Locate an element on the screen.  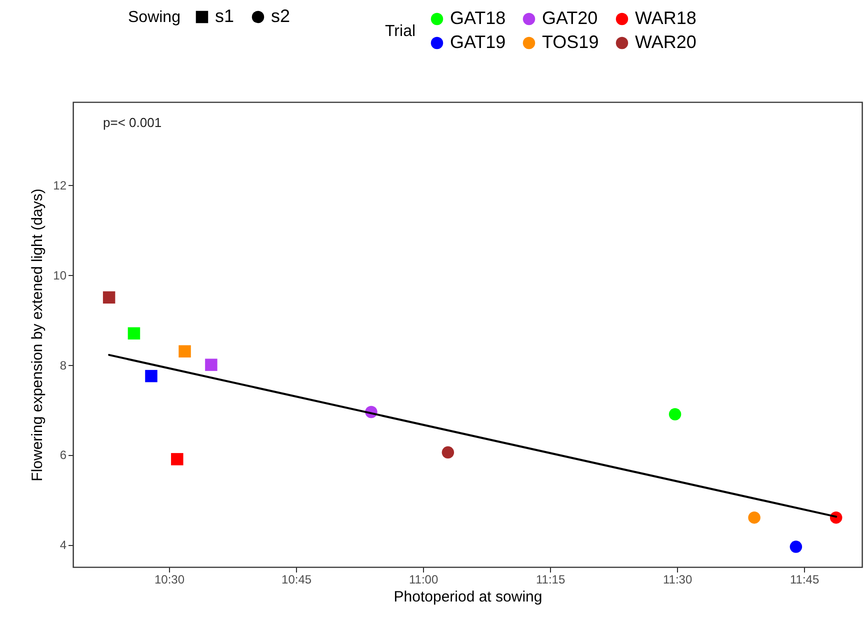
x-tick-label: 11:15 is located at coordinates (551, 579).